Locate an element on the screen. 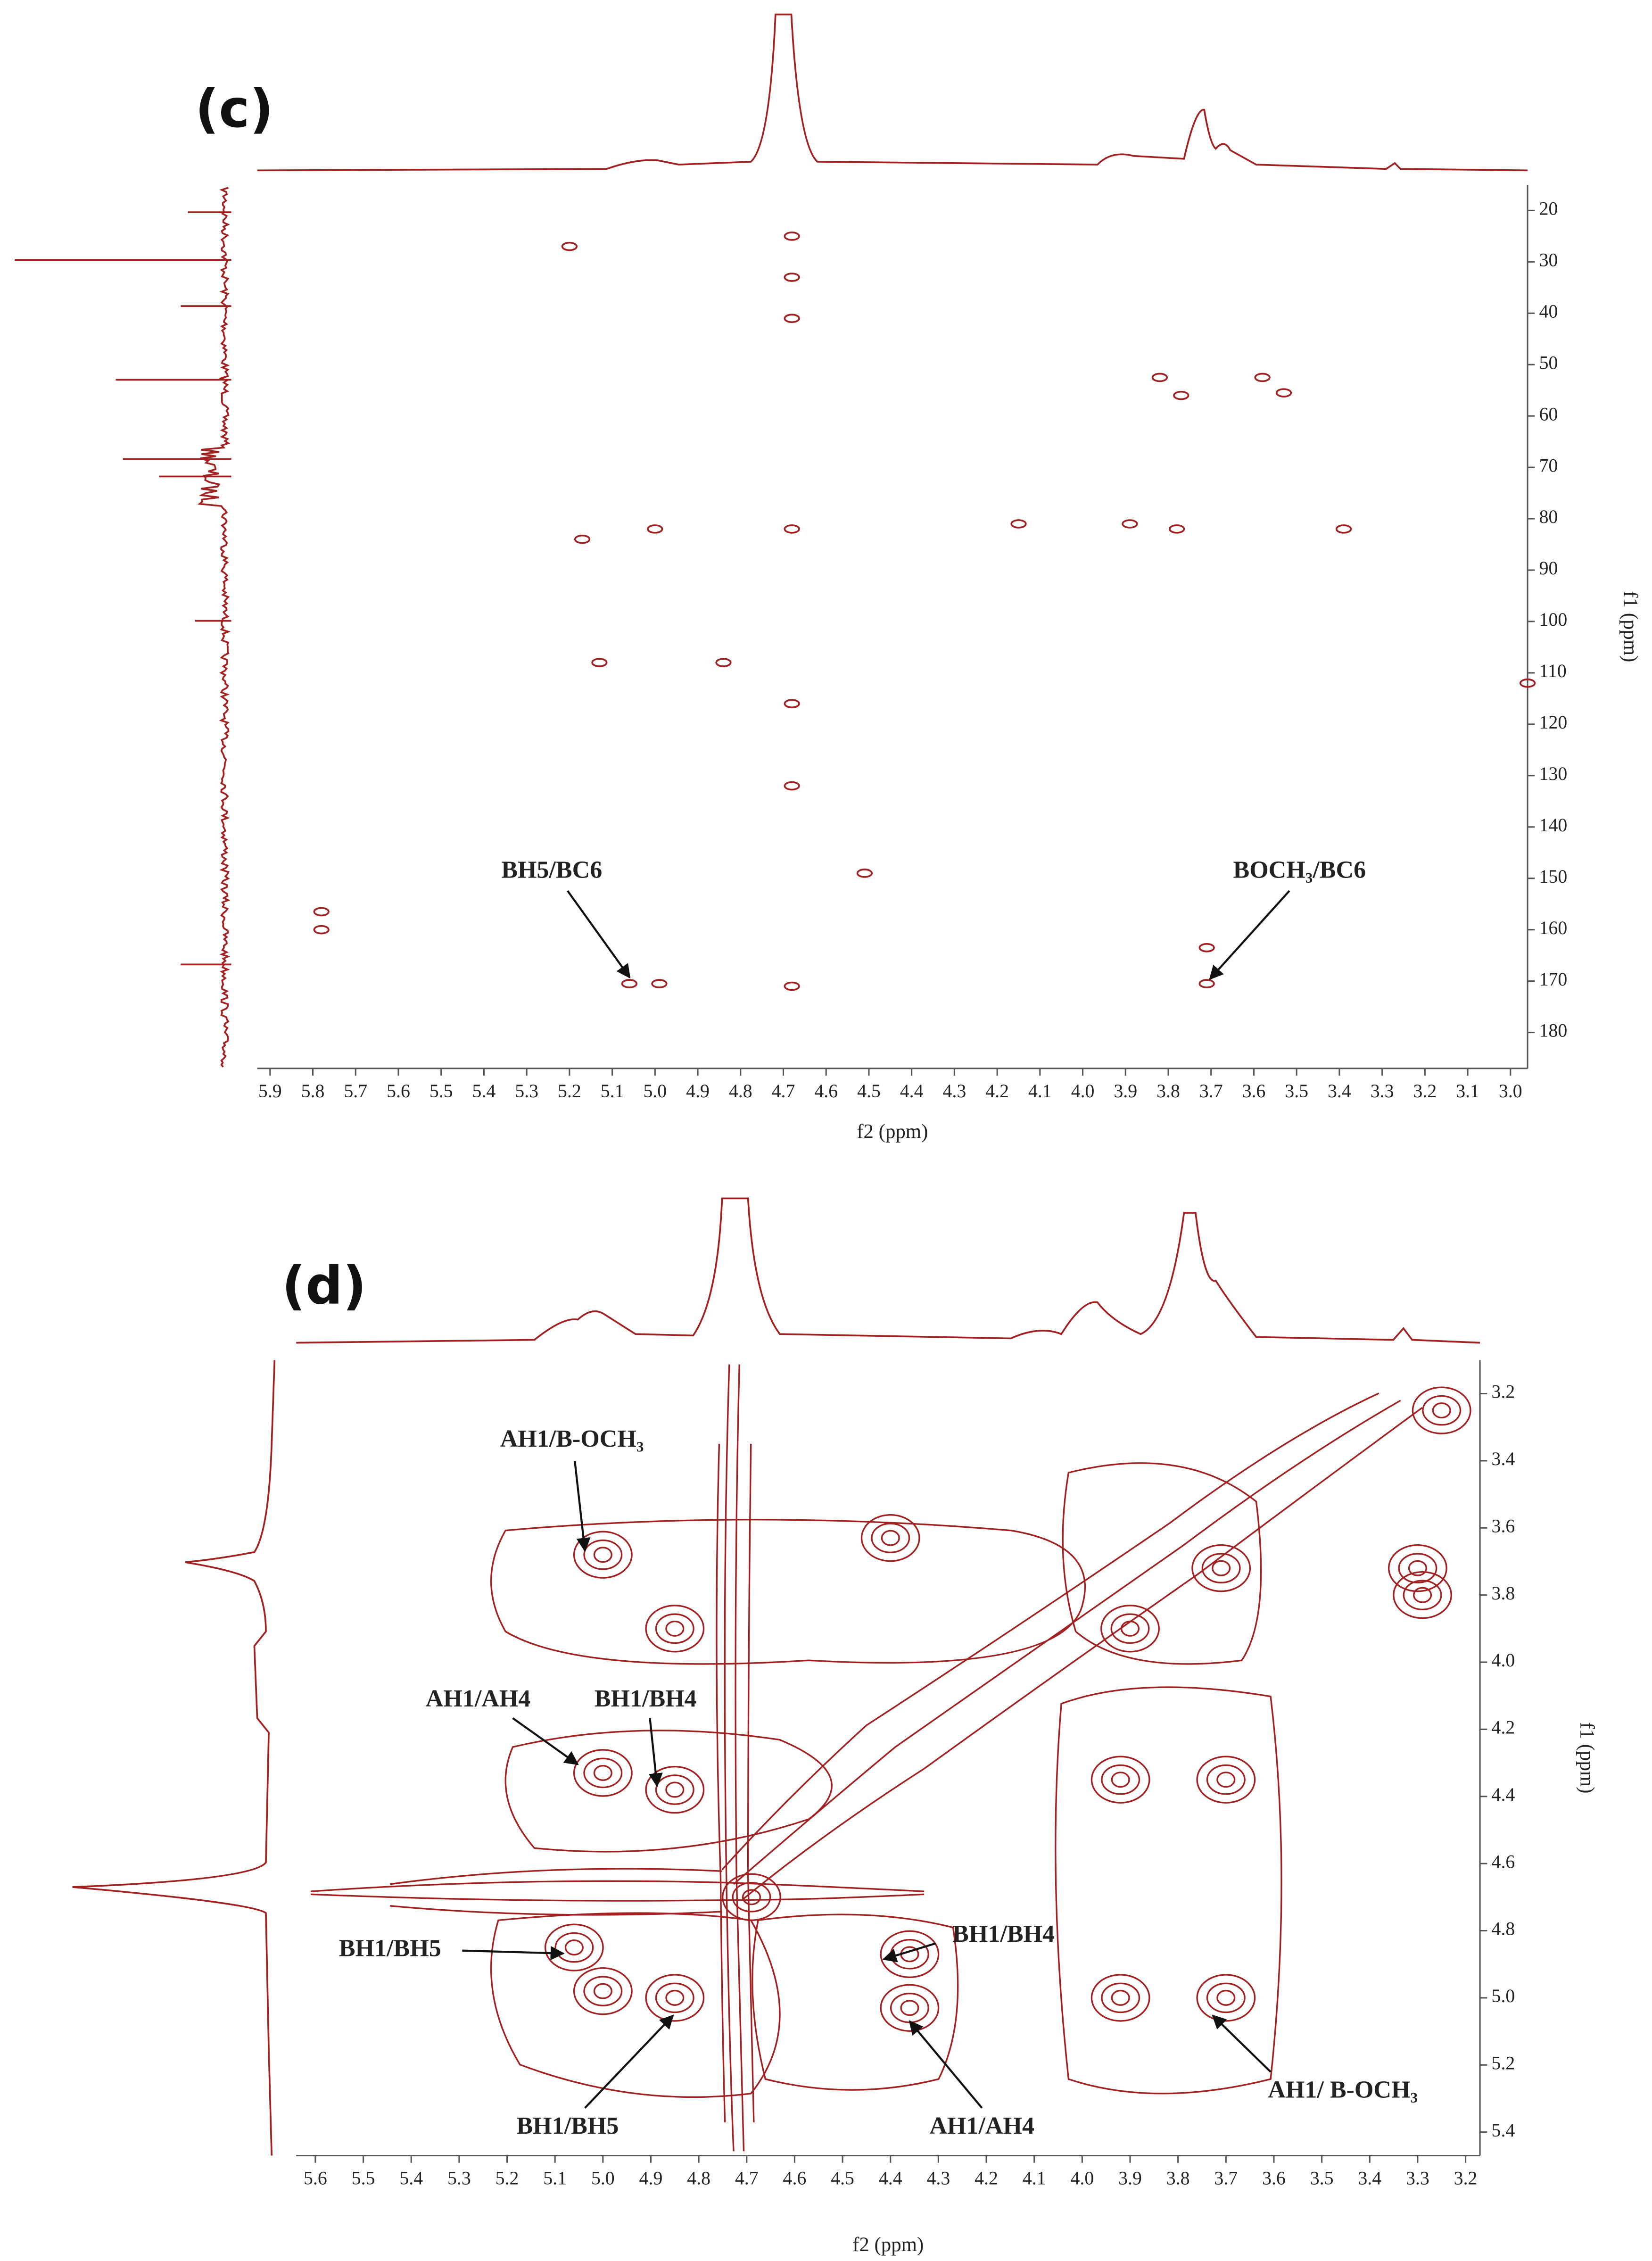  y-tick-label: 70 is located at coordinates (1548, 465).